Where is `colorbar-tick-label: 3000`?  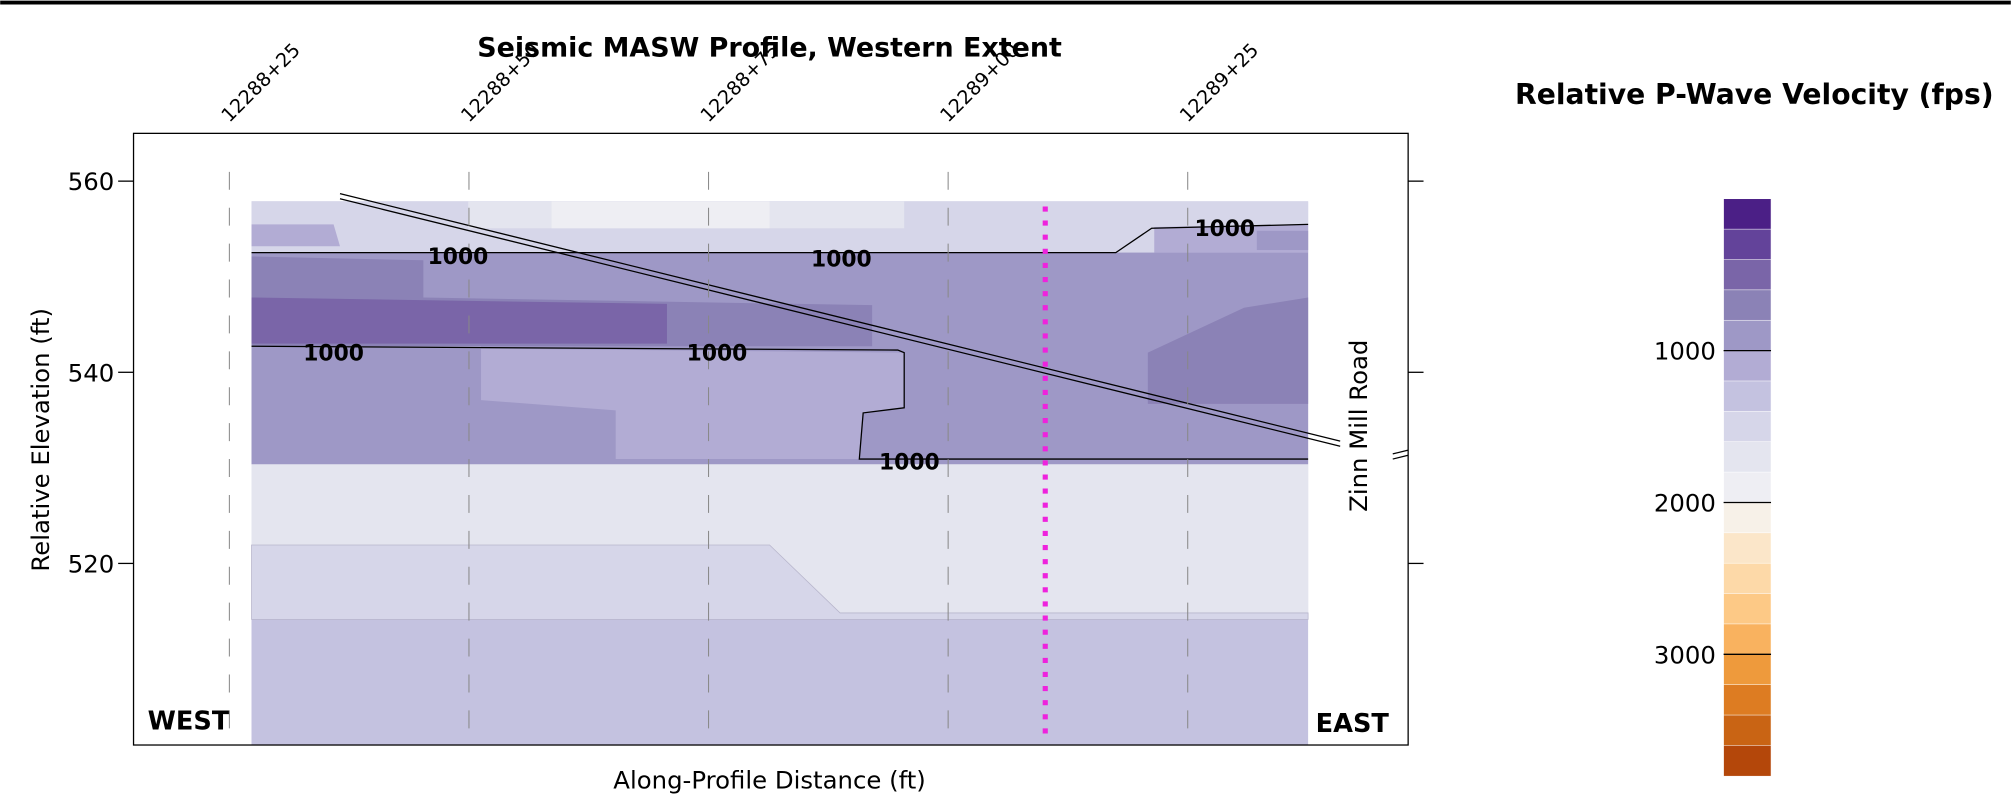
colorbar-tick-label: 3000 is located at coordinates (1685, 654).